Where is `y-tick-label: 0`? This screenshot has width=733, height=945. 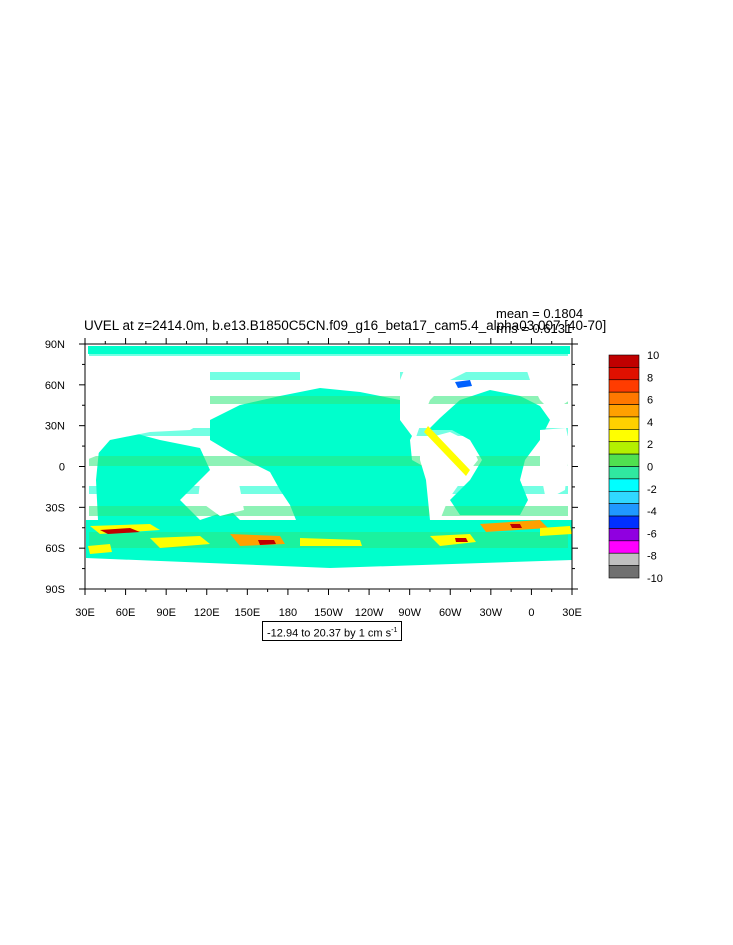
y-tick-label: 0 is located at coordinates (62, 468).